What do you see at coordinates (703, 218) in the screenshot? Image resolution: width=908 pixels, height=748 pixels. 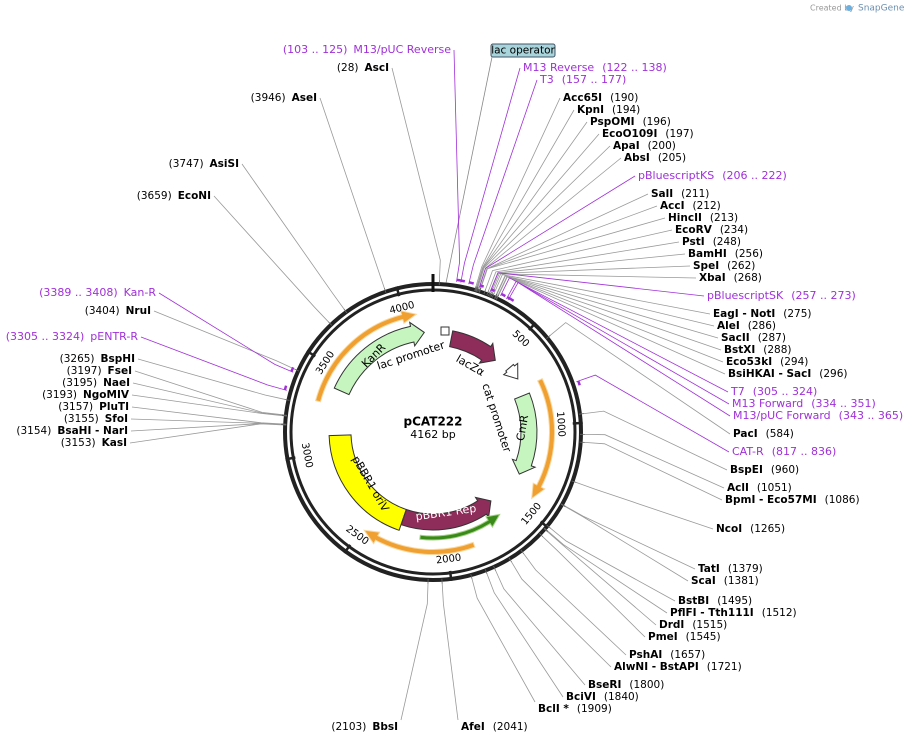 I see `site-label: HincII (213)` at bounding box center [703, 218].